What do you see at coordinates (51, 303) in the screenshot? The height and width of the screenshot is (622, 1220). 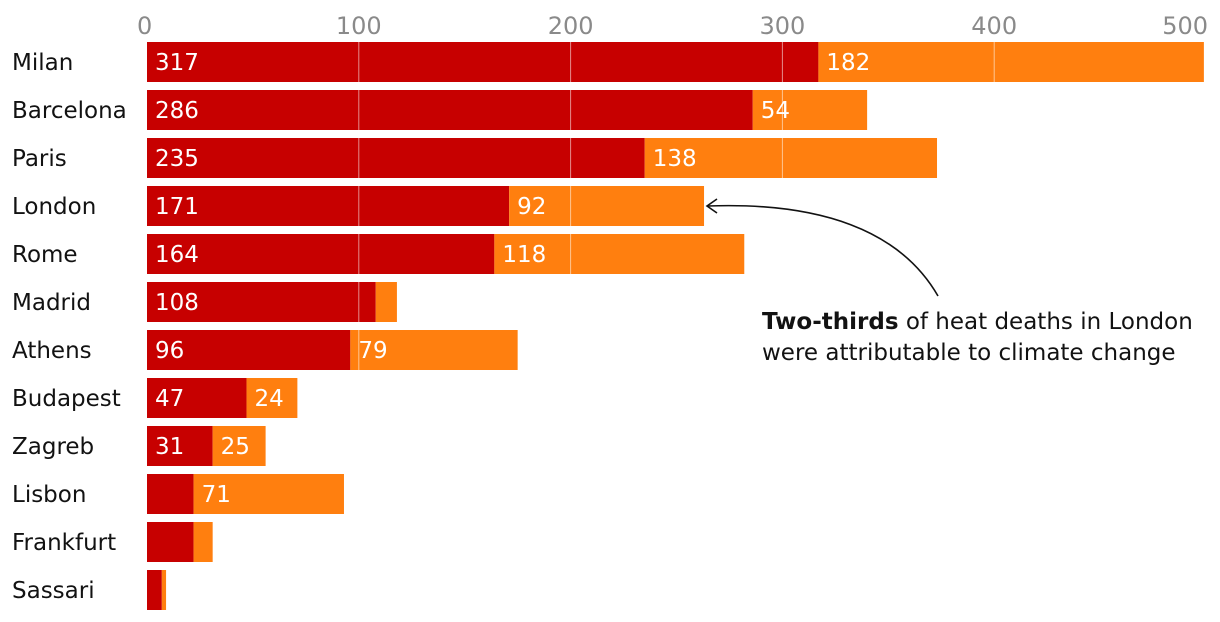 I see `category-label-madrid: Madrid` at bounding box center [51, 303].